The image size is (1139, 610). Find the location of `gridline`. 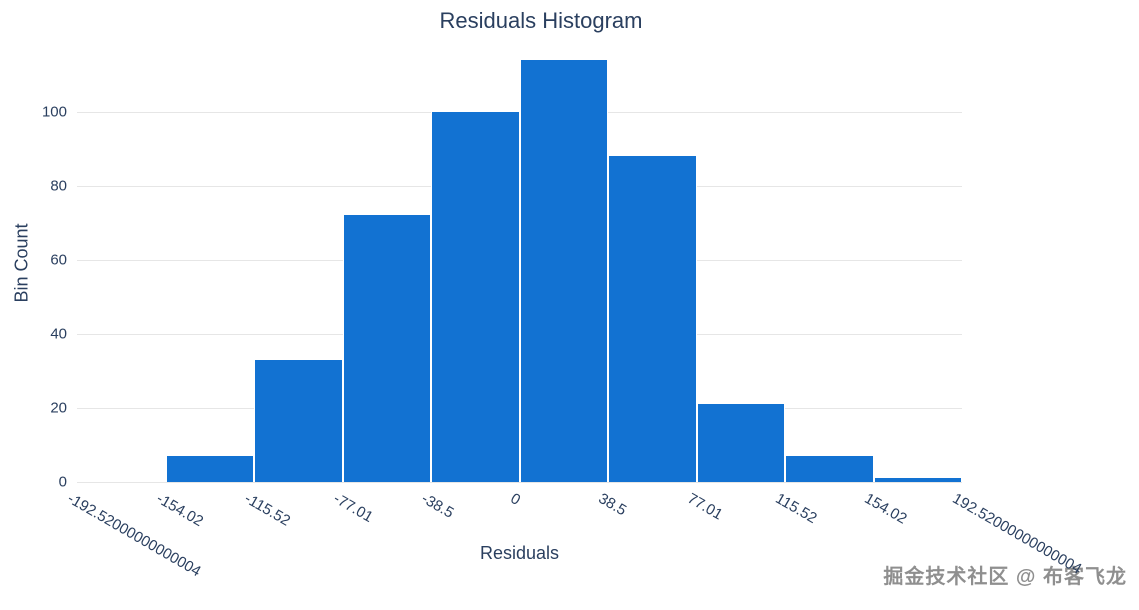

gridline is located at coordinates (519, 482).